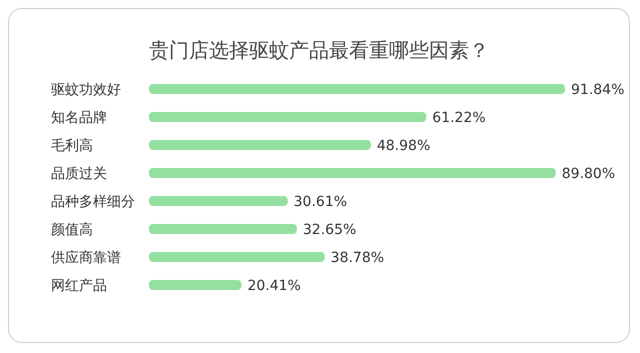 This screenshot has height=353, width=640. Describe the element at coordinates (93, 202) in the screenshot. I see `y-tick-label: 品种多样细分` at that location.